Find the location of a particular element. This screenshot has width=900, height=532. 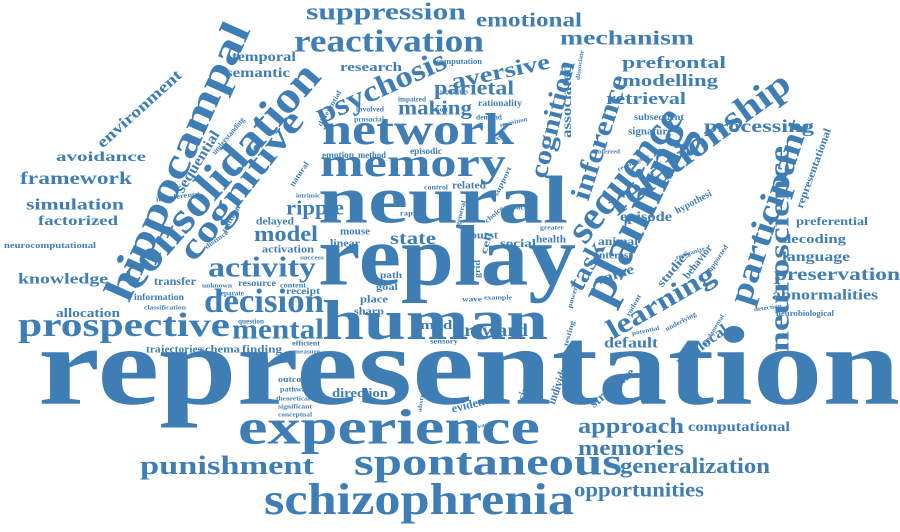

word-separate: separate is located at coordinates (231, 294).